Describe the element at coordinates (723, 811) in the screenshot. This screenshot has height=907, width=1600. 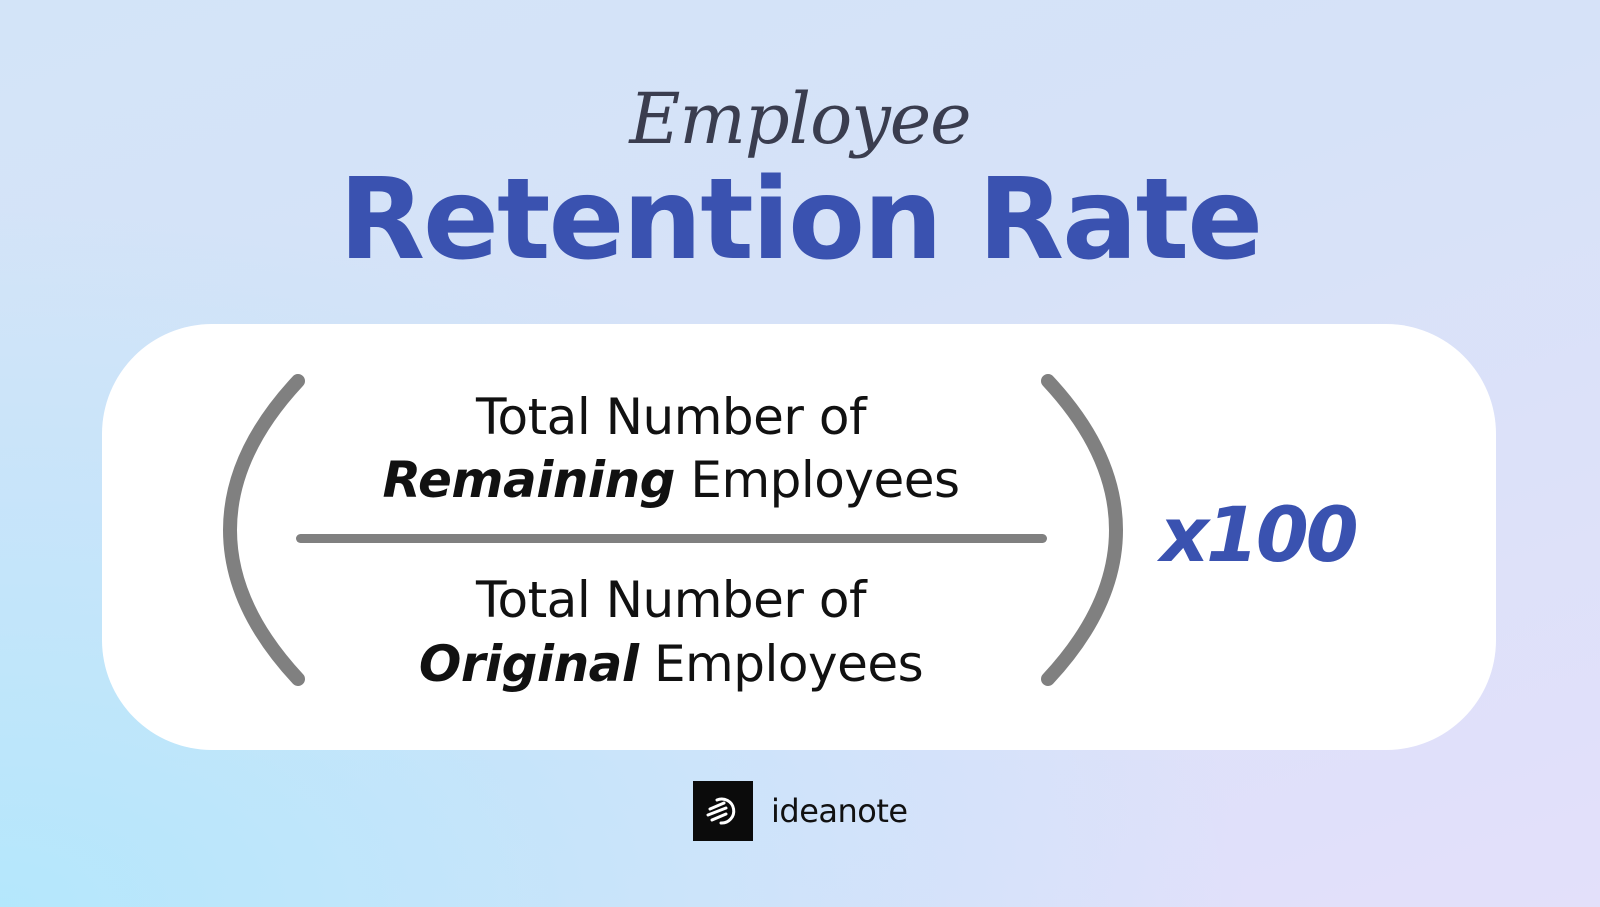
I see `ideanote-logo-icon` at that location.